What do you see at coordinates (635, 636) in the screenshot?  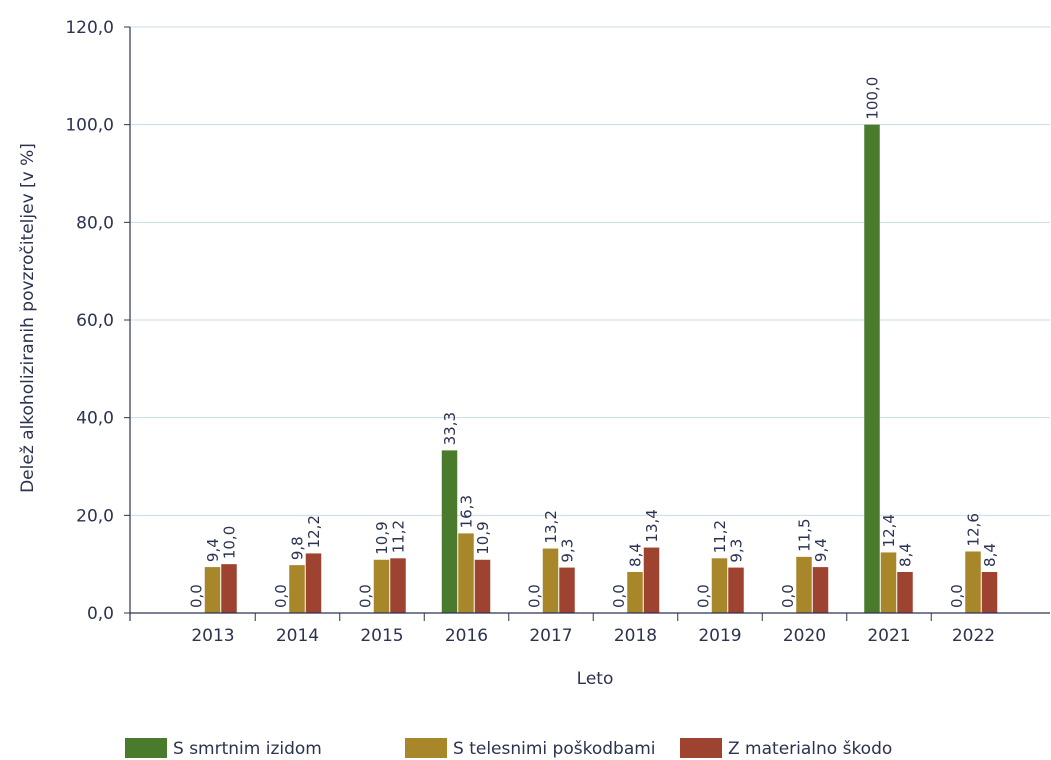 I see `x-tick-label: 2018` at bounding box center [635, 636].